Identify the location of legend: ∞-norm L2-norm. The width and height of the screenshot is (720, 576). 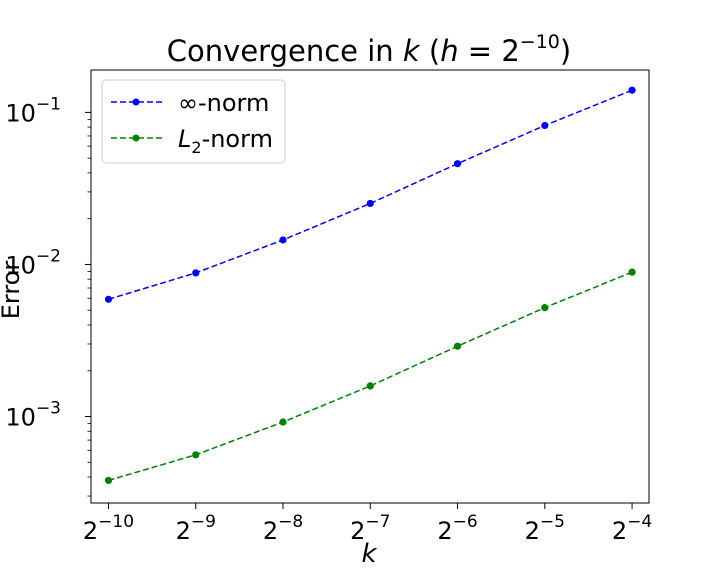
(193, 121).